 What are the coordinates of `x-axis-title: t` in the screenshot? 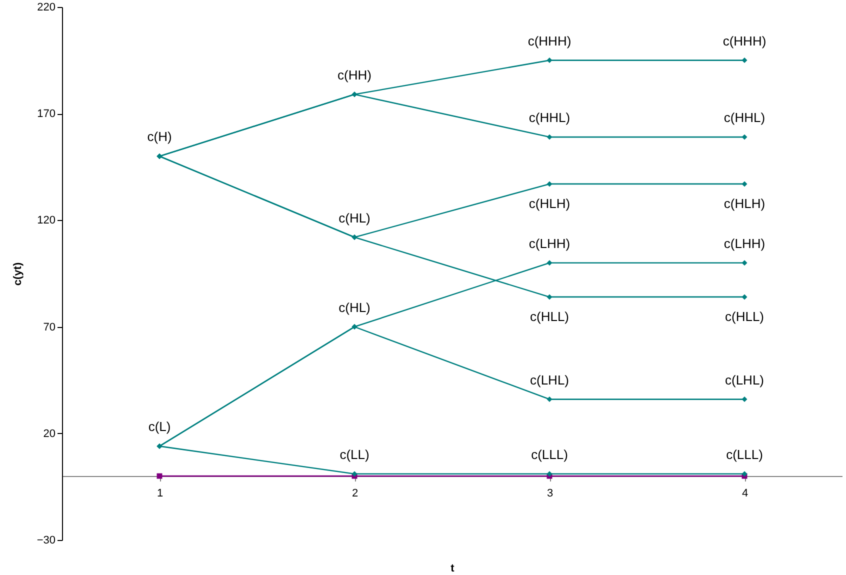 It's located at (452, 568).